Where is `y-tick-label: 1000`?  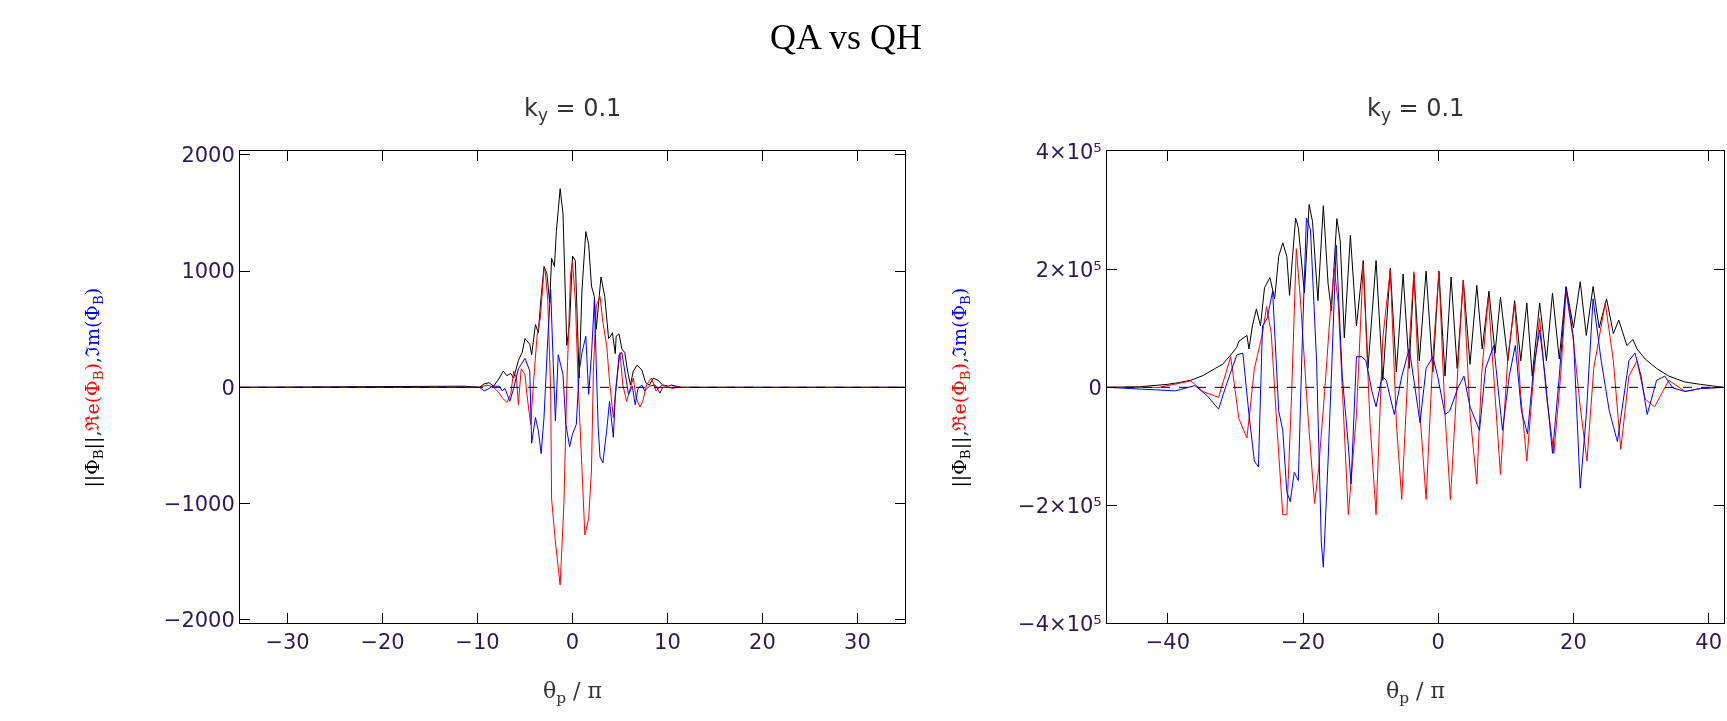 y-tick-label: 1000 is located at coordinates (208, 271).